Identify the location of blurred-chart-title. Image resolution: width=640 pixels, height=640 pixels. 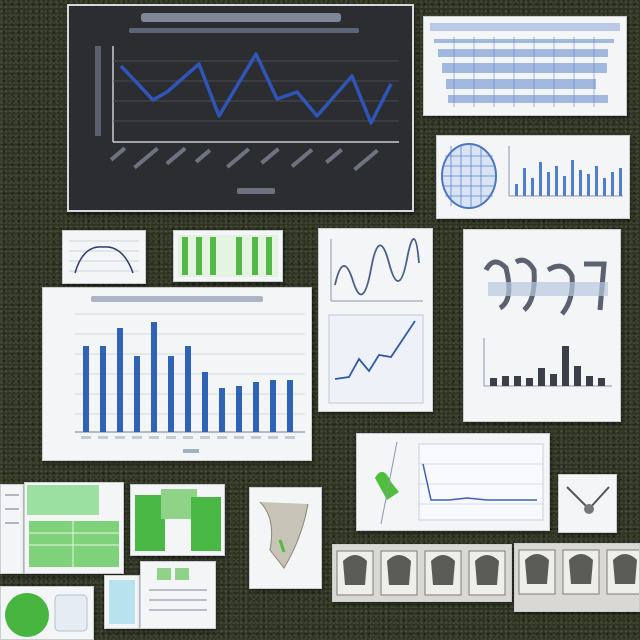
(177, 299).